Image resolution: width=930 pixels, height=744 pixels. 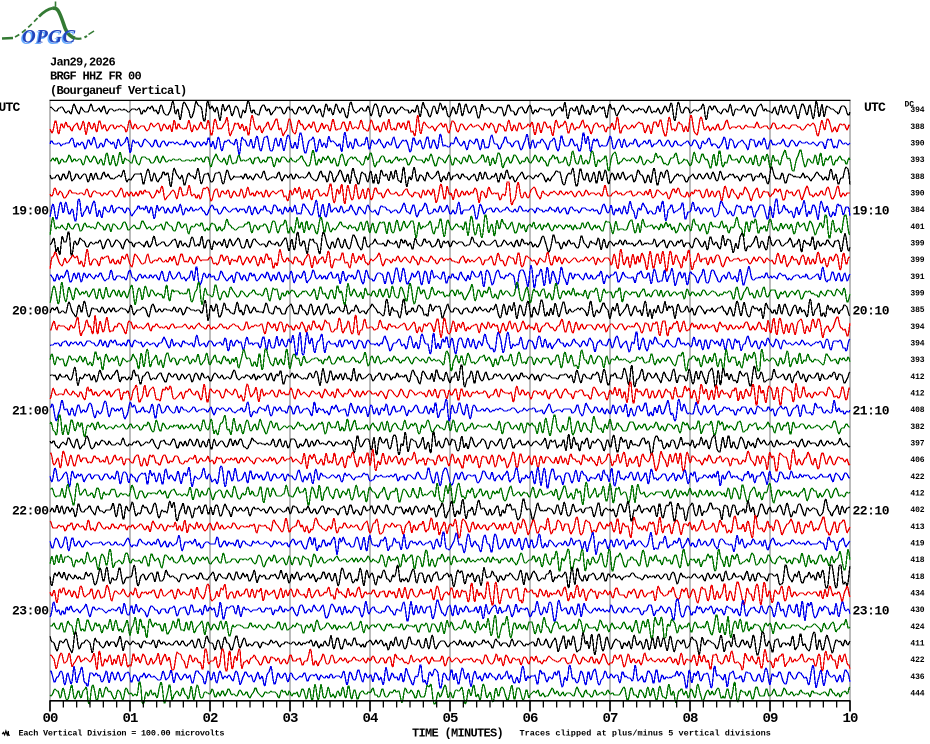 What do you see at coordinates (690, 719) in the screenshot?
I see `svg-text: 08` at bounding box center [690, 719].